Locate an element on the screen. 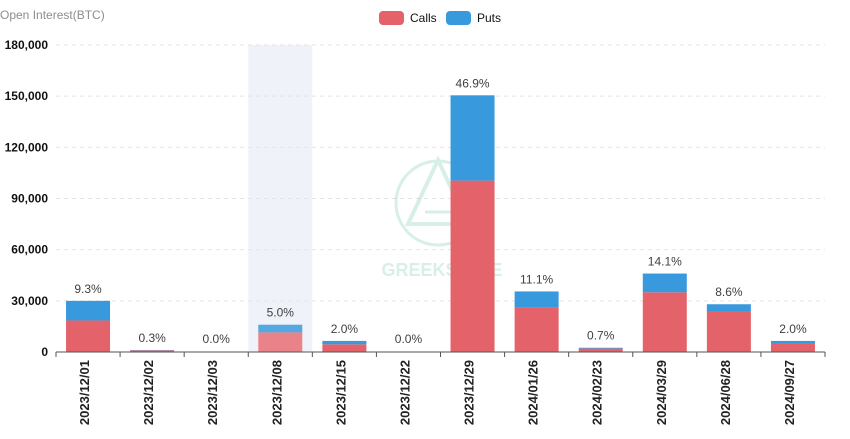 This screenshot has width=850, height=439. x-tick-label: 2024/09/27 is located at coordinates (789, 392).